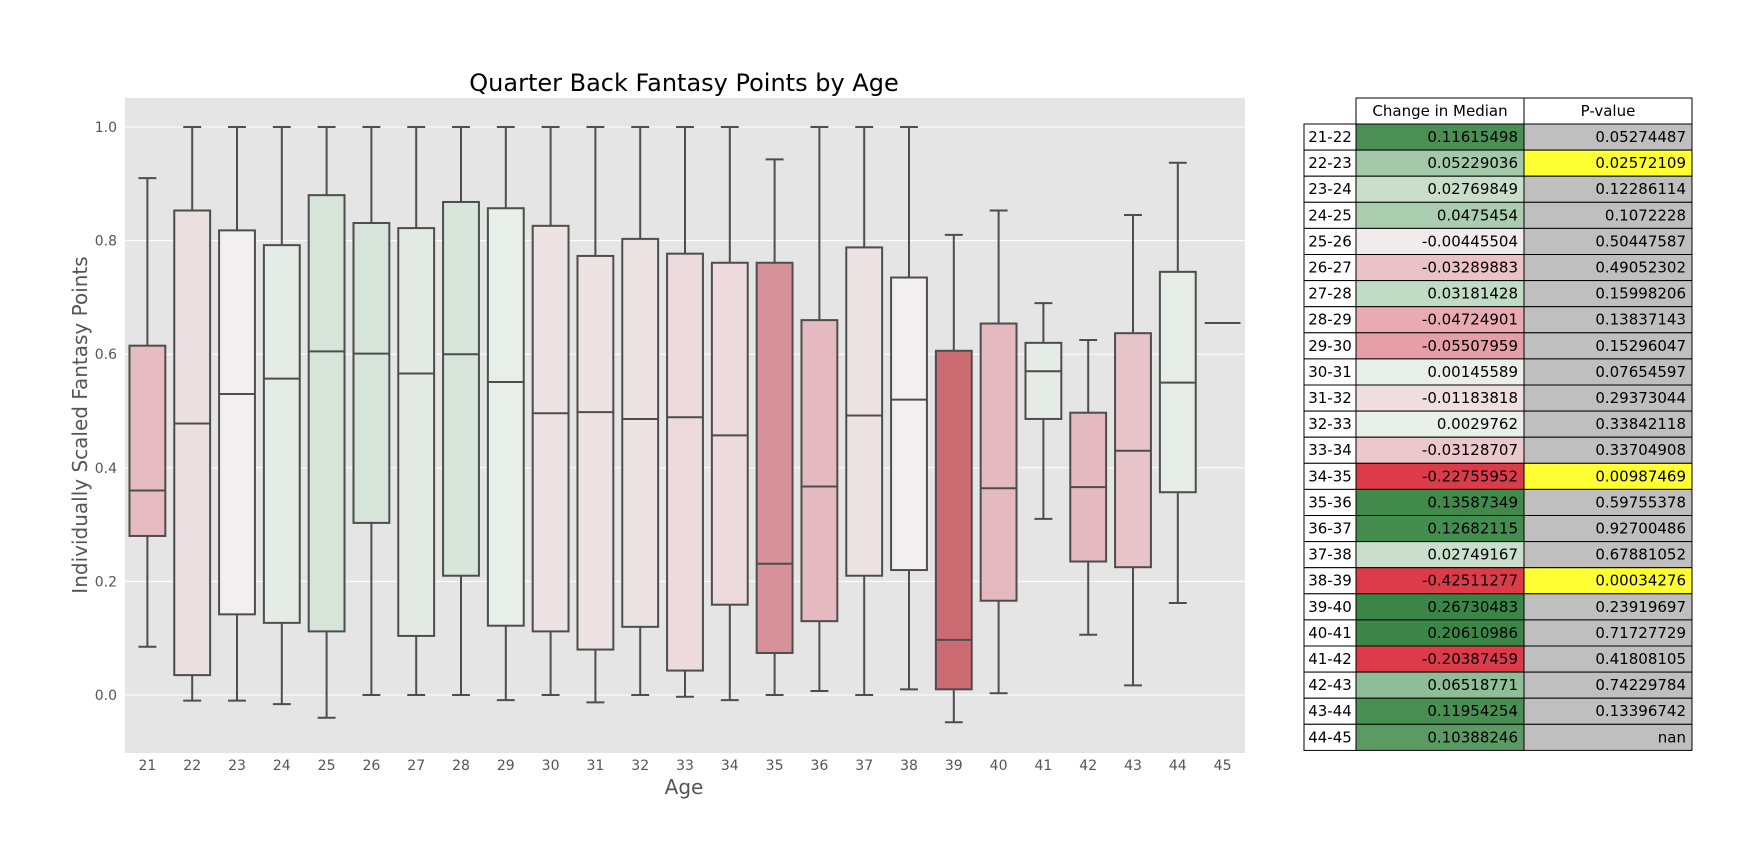  What do you see at coordinates (1640, 529) in the screenshot?
I see `pvalue-value: 0.92700486` at bounding box center [1640, 529].